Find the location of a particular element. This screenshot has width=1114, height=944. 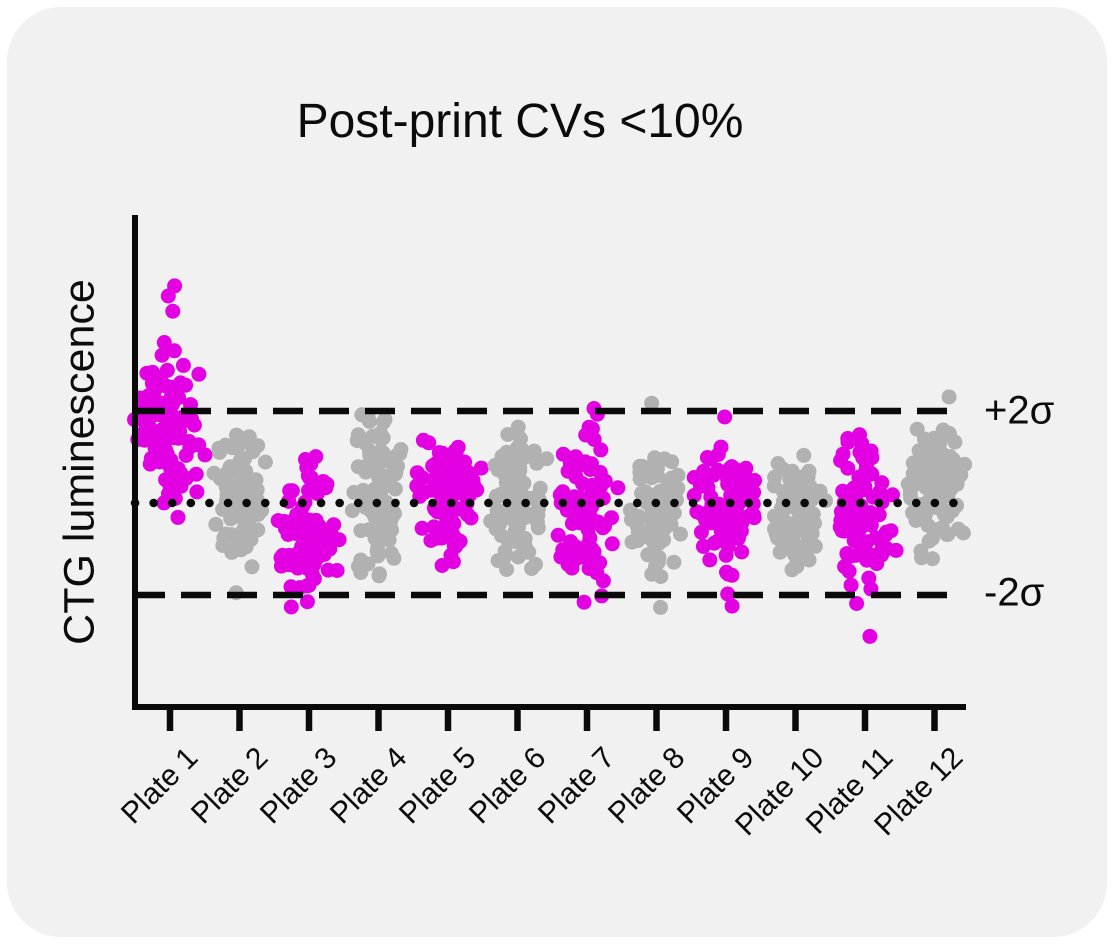

chart-title: Post-print CVs <10% is located at coordinates (520, 121).